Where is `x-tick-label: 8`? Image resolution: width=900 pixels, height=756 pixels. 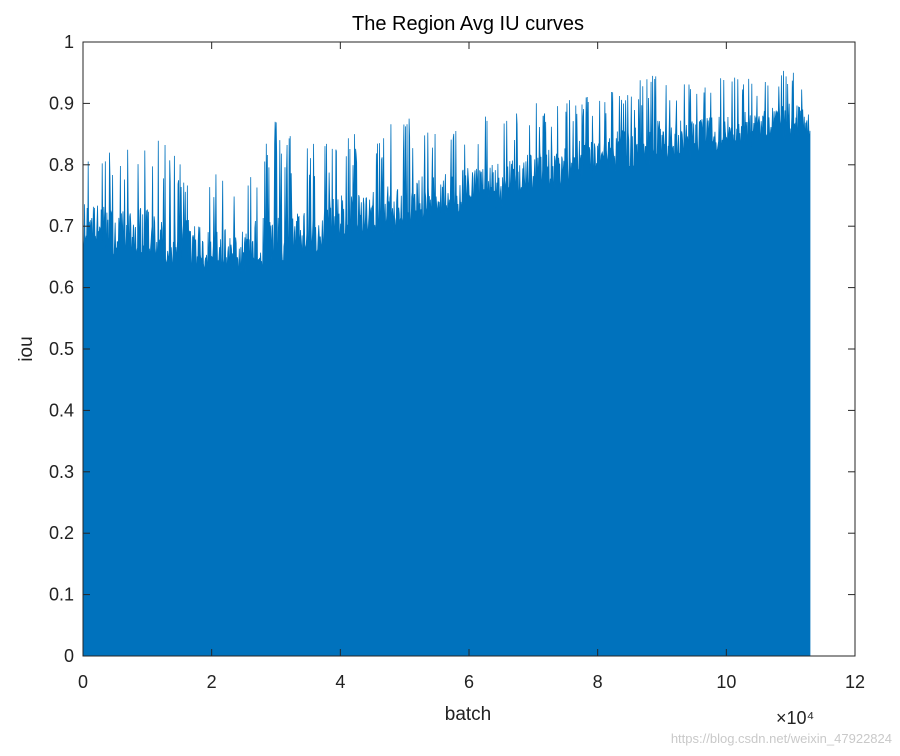
x-tick-label: 8 is located at coordinates (598, 682).